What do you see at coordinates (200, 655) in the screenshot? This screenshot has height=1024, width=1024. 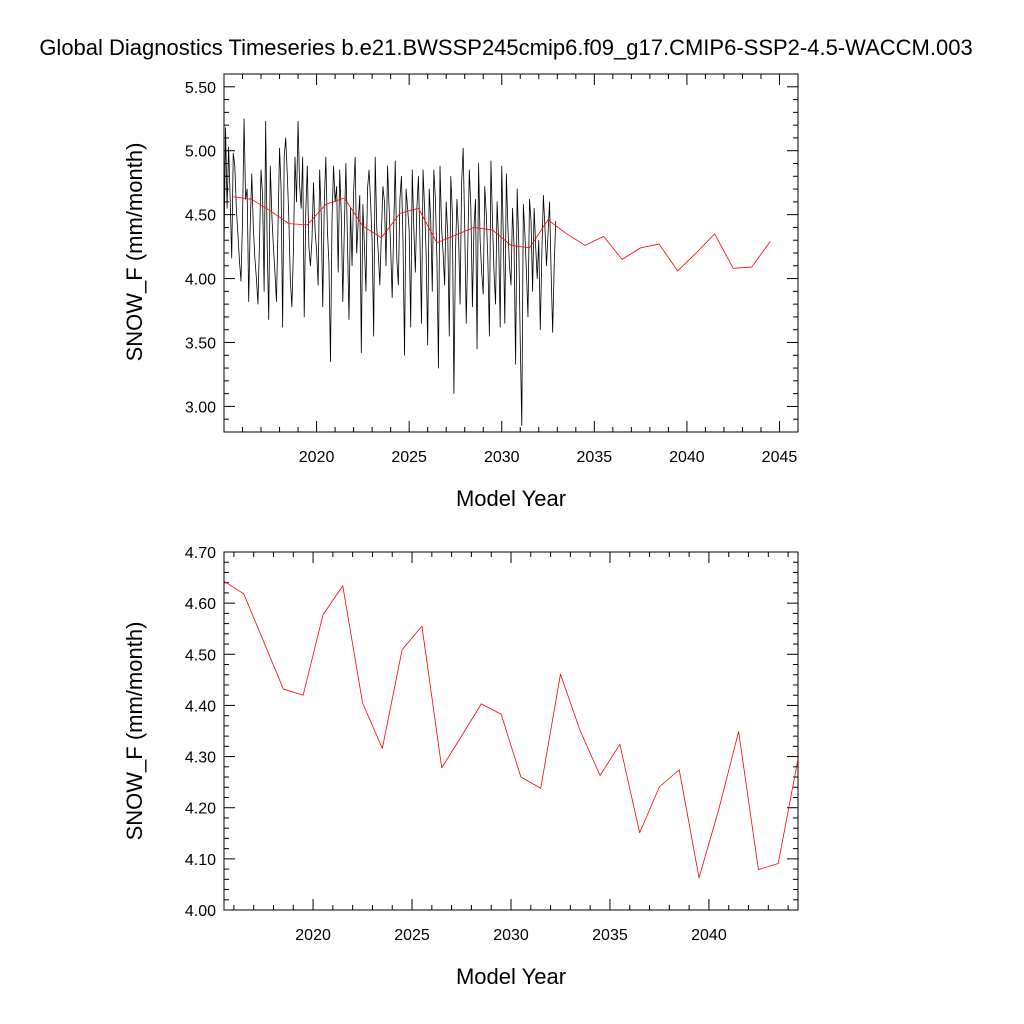 I see `bottom-y-tick-label: 4.50` at bounding box center [200, 655].